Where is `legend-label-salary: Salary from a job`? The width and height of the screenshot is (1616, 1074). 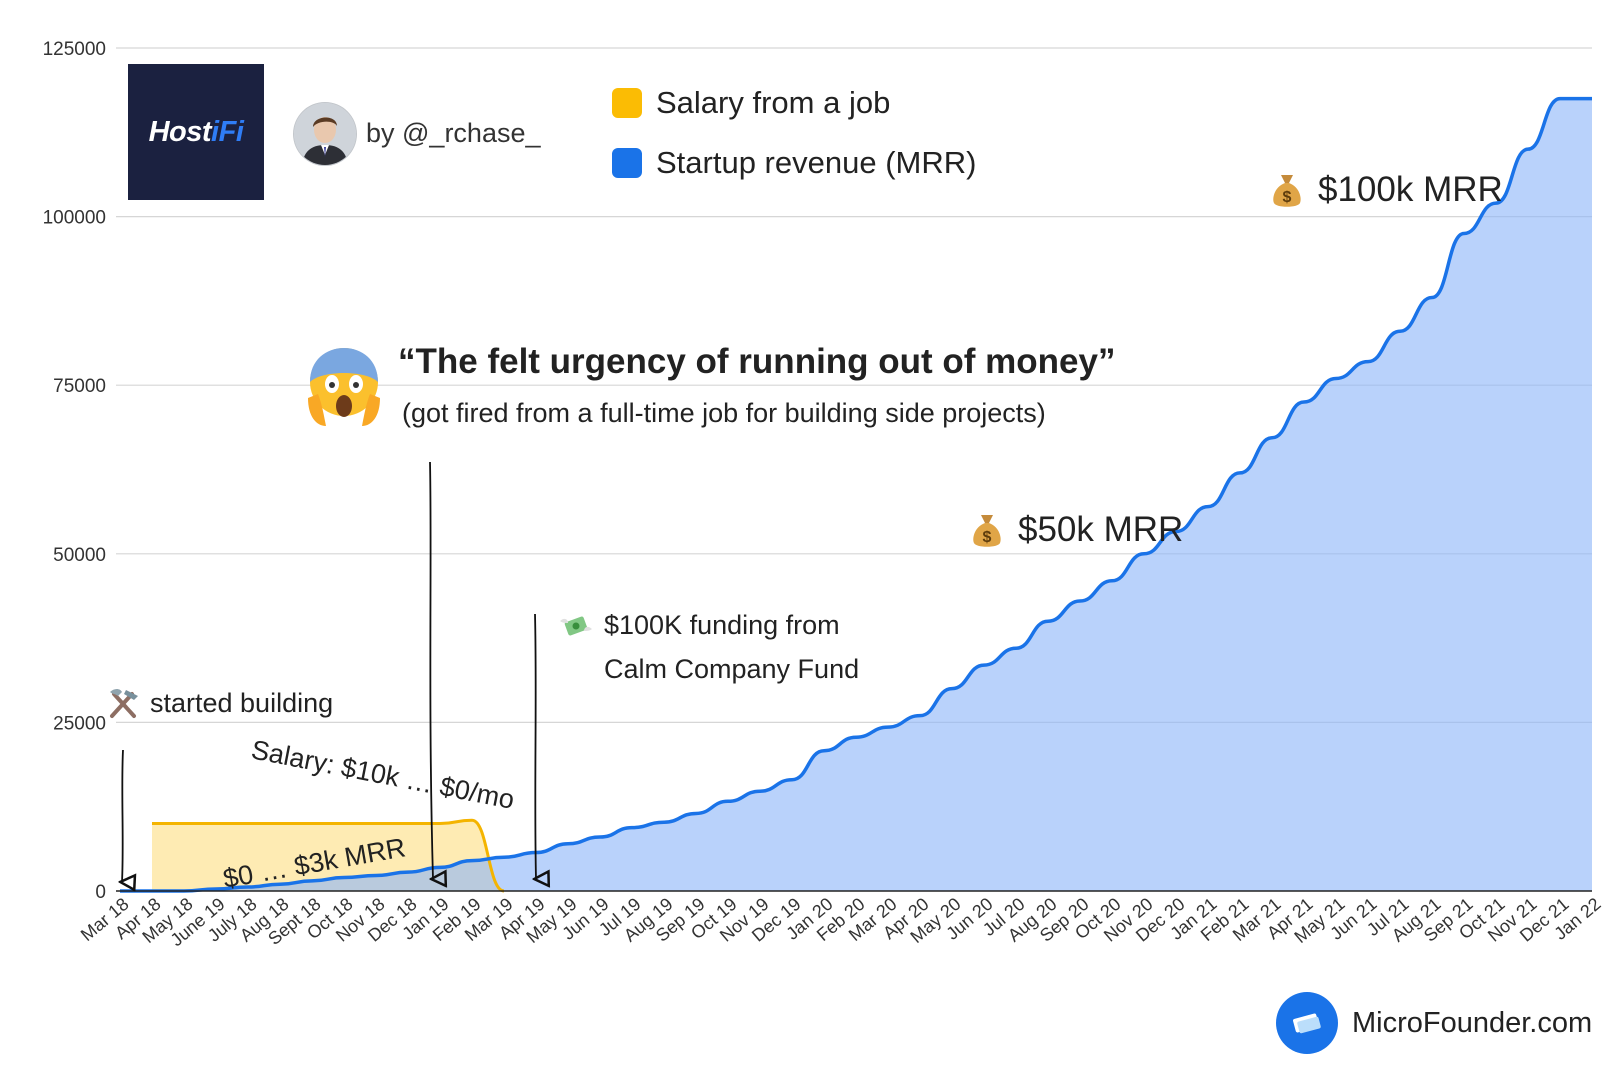
legend-label-salary: Salary from a job is located at coordinates (773, 102).